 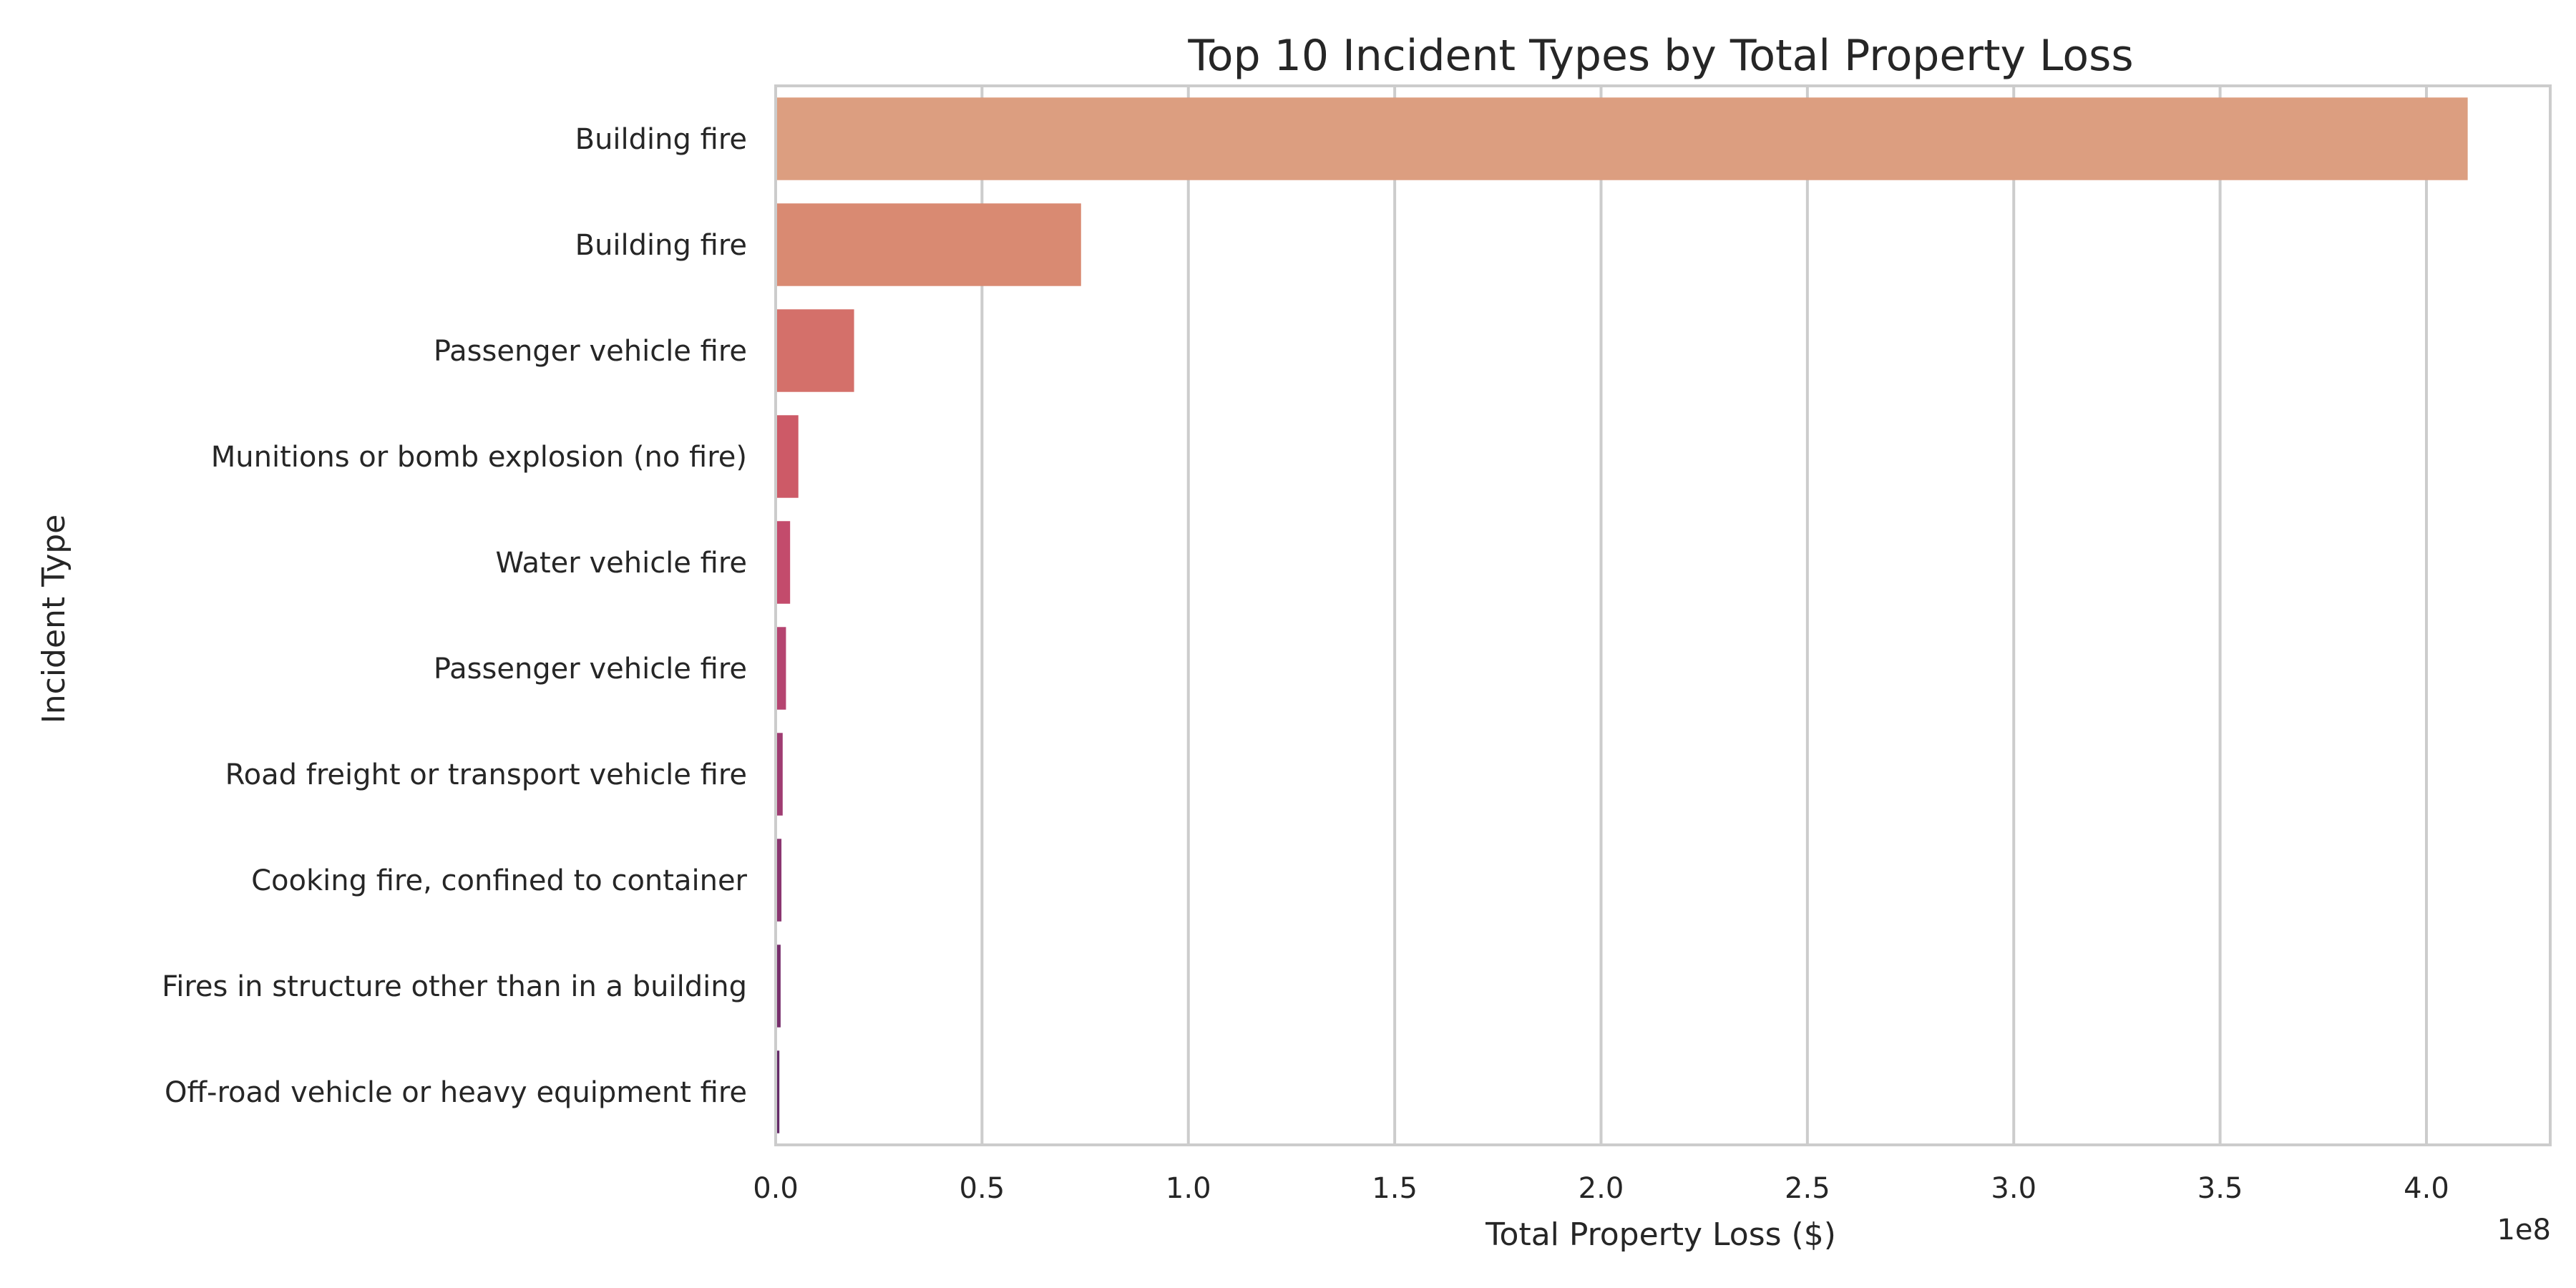 What do you see at coordinates (486, 774) in the screenshot?
I see `y-category-label: Road freight or transport vehicle fire` at bounding box center [486, 774].